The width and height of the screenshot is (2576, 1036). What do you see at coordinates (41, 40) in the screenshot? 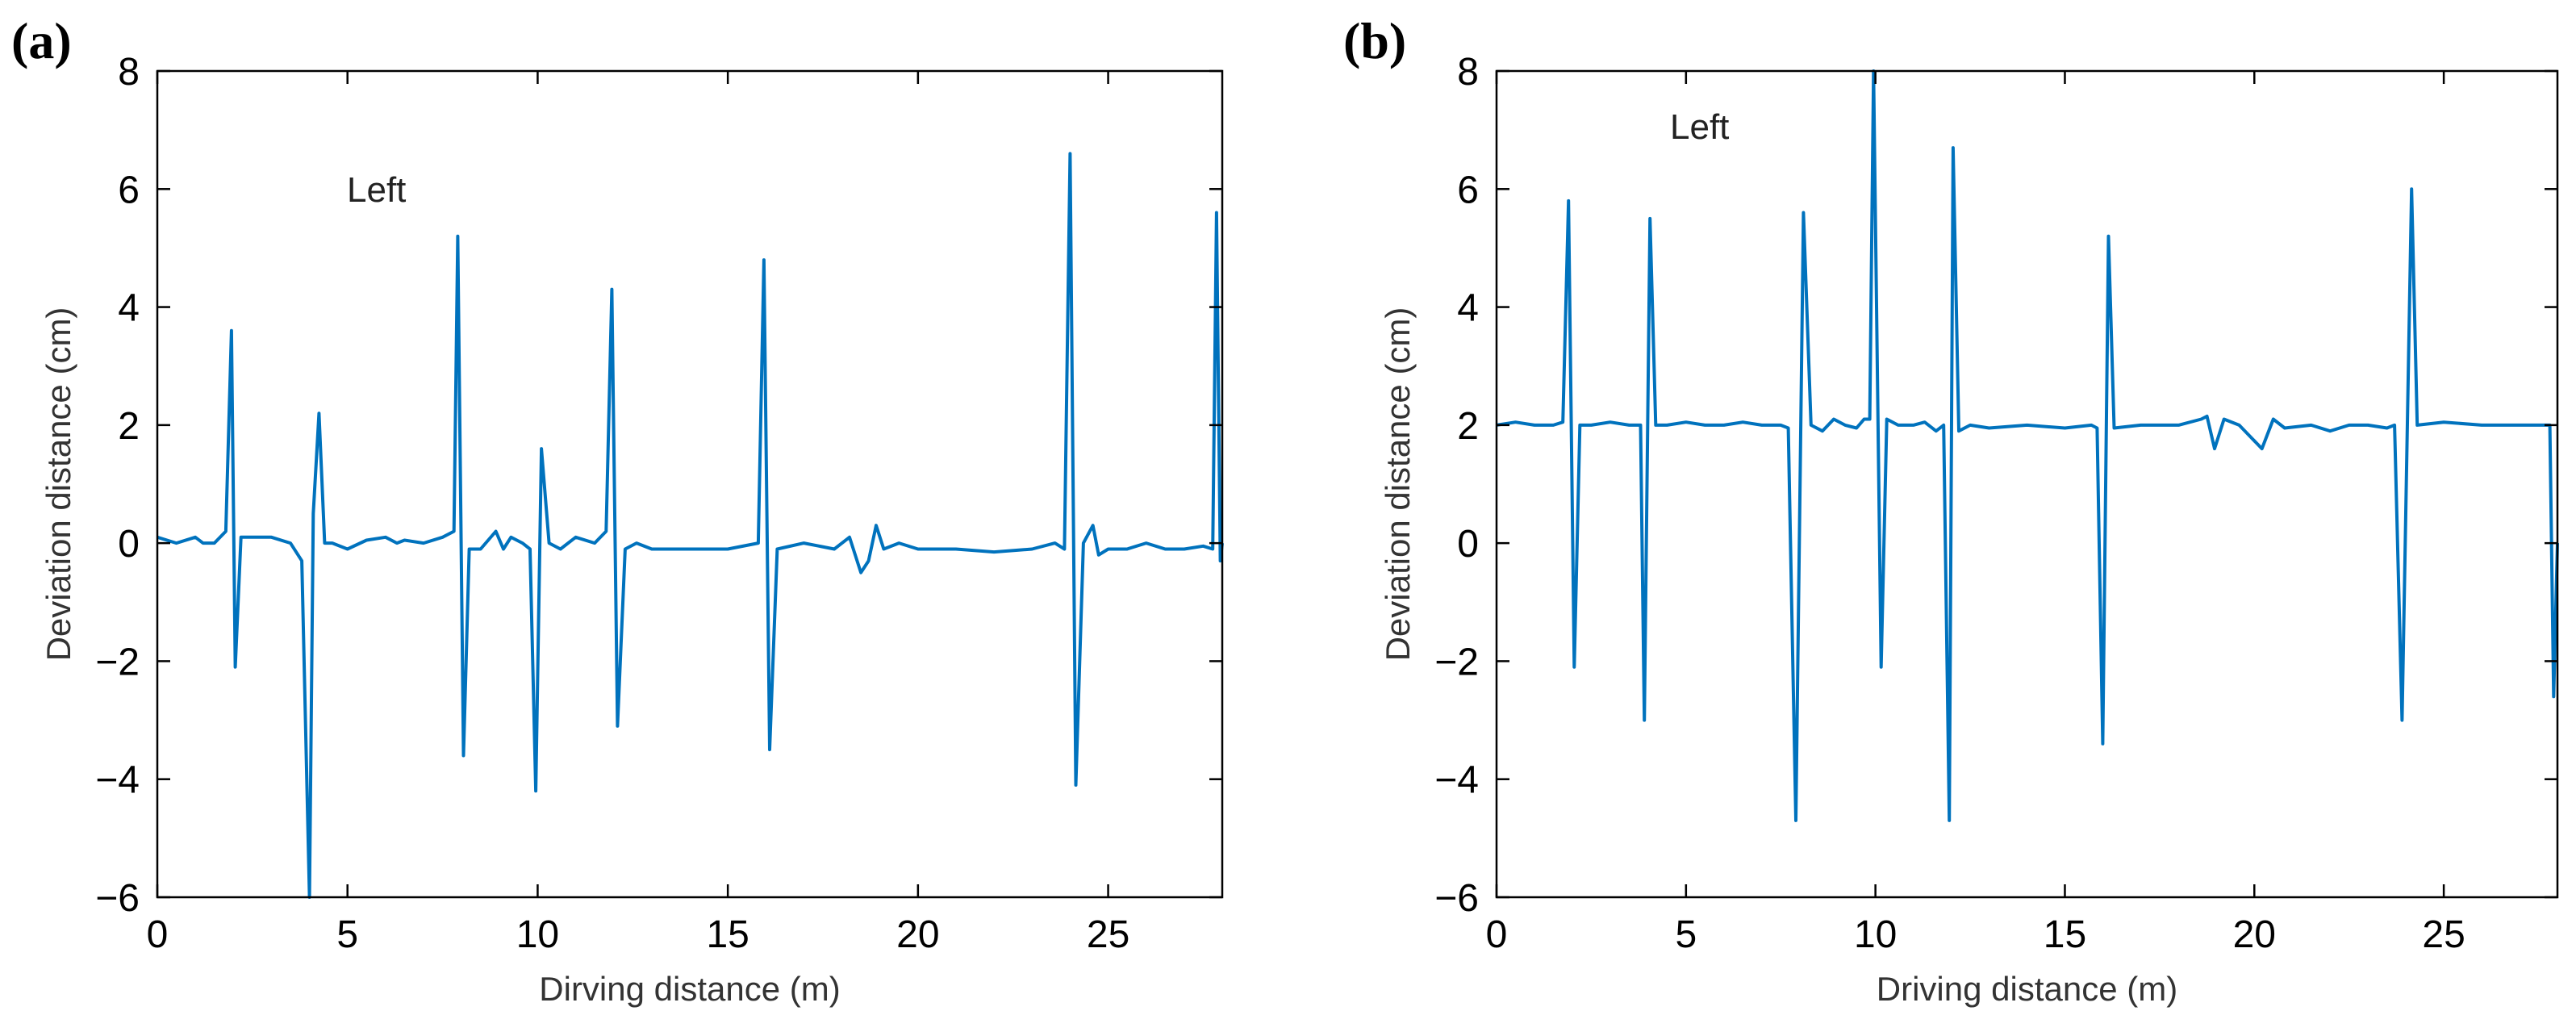
I see `panel-label: (a)` at bounding box center [41, 40].